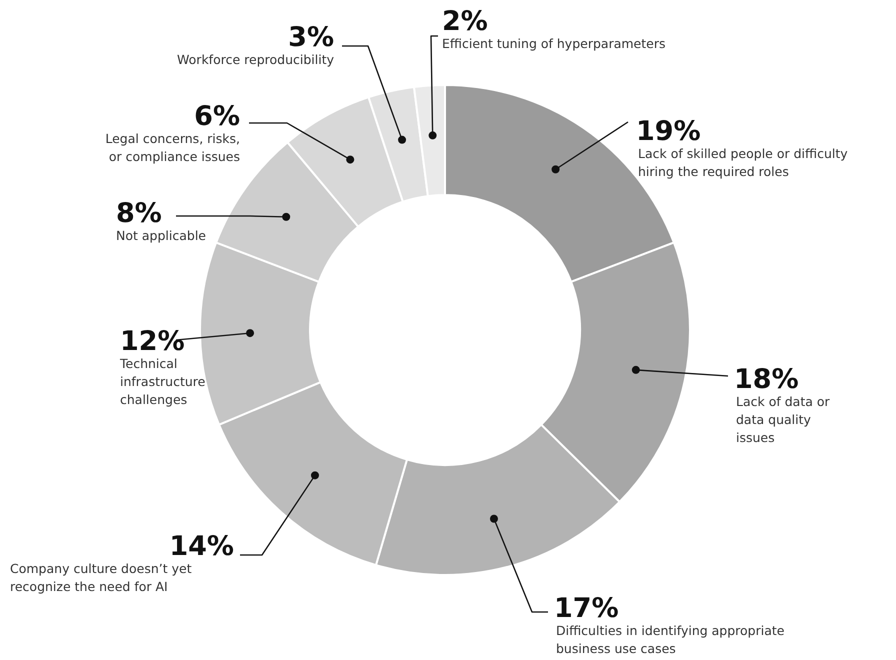  What do you see at coordinates (101, 577) in the screenshot?
I see `slice-label: Company culture doesn’t yet recognize the need for AI` at bounding box center [101, 577].